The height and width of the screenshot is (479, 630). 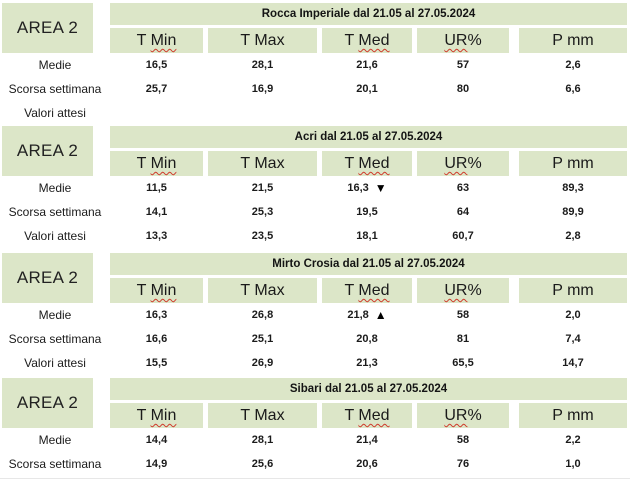 I want to click on value-text: 26,8, so click(x=262, y=315).